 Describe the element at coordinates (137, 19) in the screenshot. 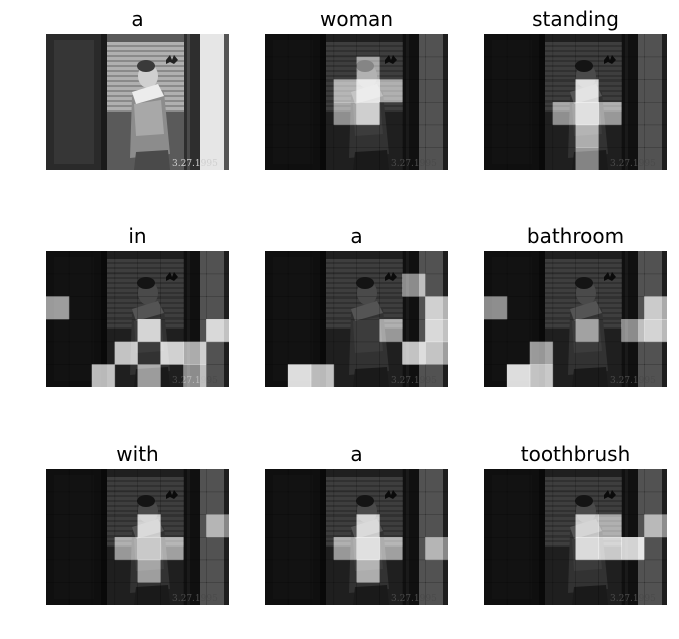

I see `caption-word: a` at that location.